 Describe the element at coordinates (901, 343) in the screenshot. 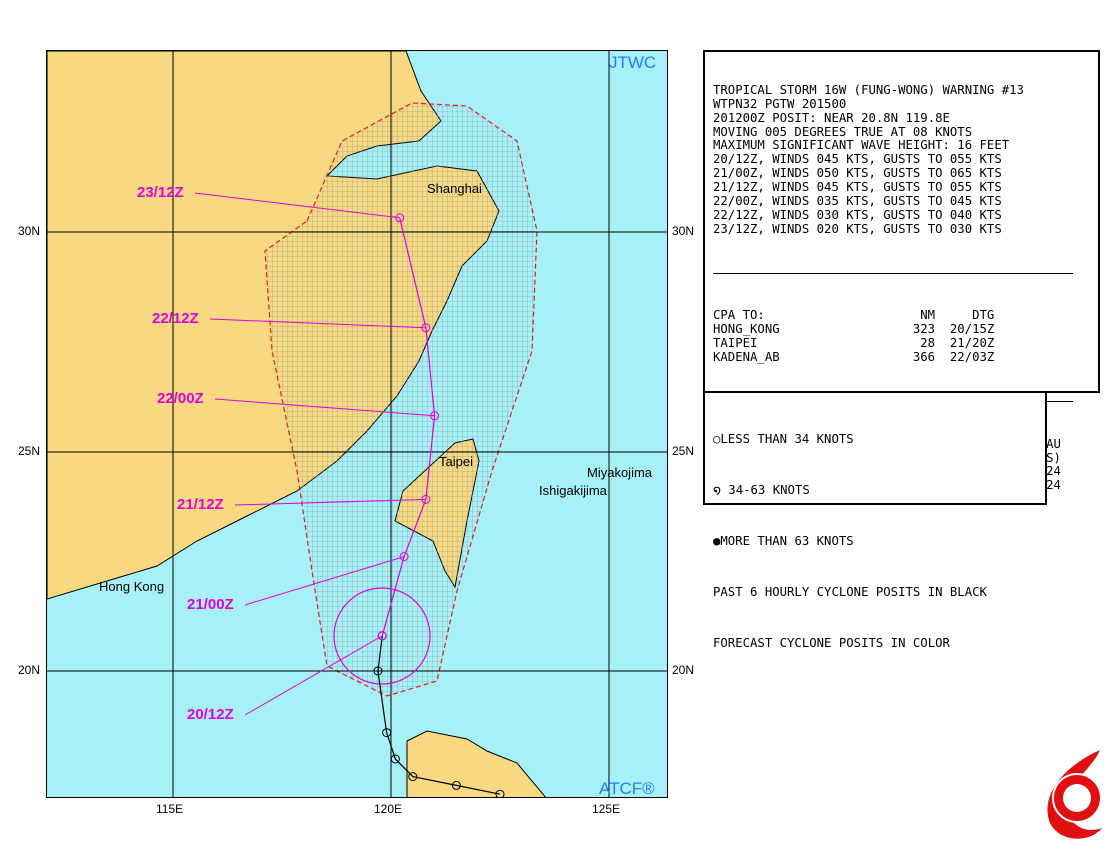

I see `table-row: TAIPEI 28 21/20Z` at that location.